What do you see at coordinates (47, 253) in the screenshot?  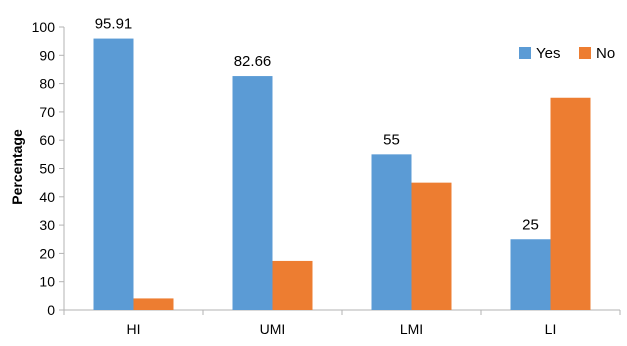 I see `y-tick-label: 20` at bounding box center [47, 253].